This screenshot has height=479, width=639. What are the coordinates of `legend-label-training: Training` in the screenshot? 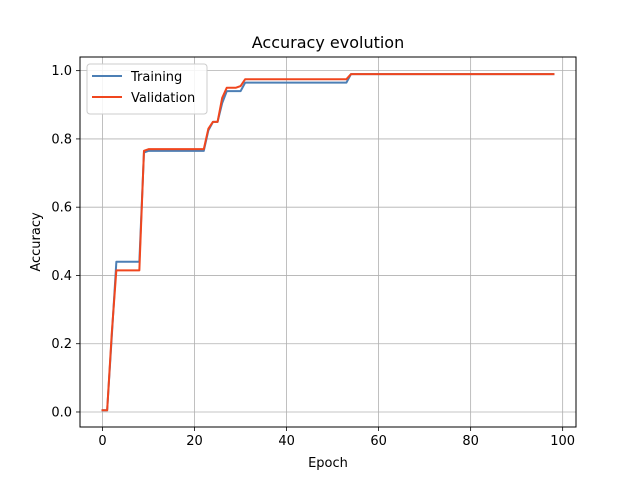 It's located at (156, 77).